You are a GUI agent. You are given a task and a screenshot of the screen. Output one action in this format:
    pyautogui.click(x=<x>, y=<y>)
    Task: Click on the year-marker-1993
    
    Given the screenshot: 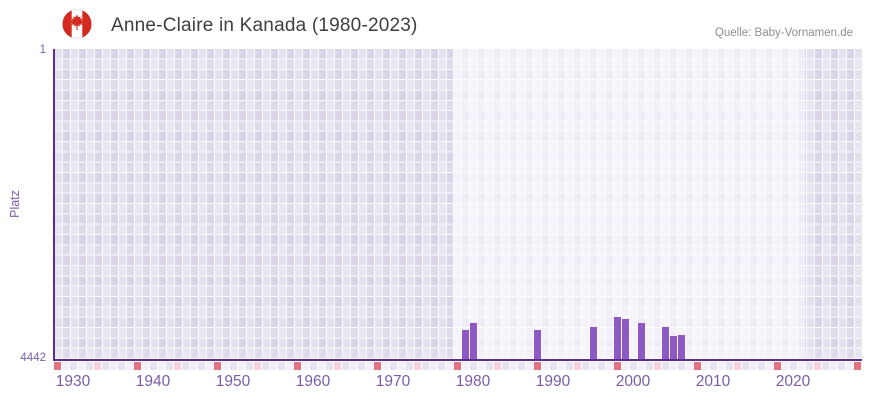 What is the action you would take?
    pyautogui.click(x=577, y=366)
    